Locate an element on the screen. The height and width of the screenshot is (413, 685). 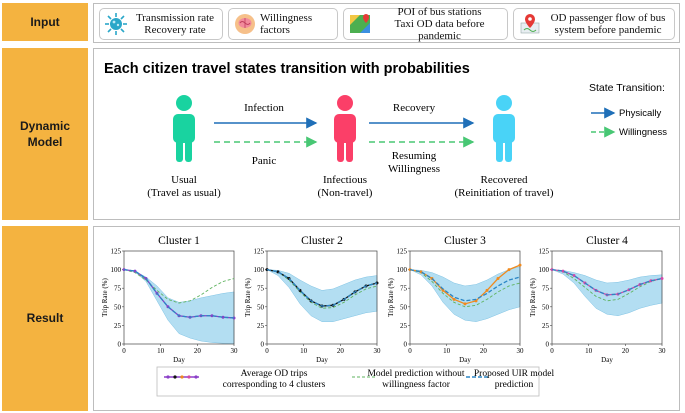
input-card-transmission: Transmission rate Recovery rate is located at coordinates (161, 24).